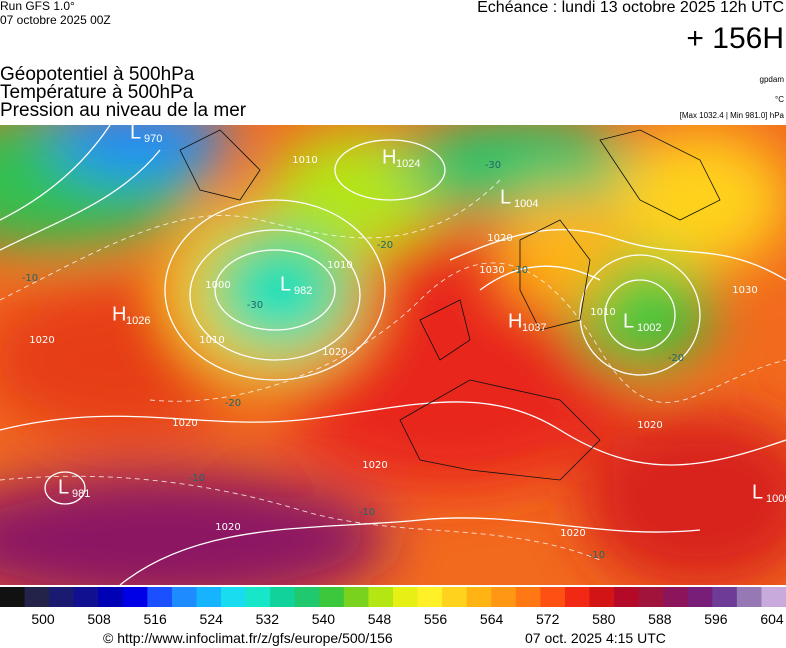 The image size is (786, 648). I want to click on title-line: Géopotentiel à 500hPa, so click(97, 74).